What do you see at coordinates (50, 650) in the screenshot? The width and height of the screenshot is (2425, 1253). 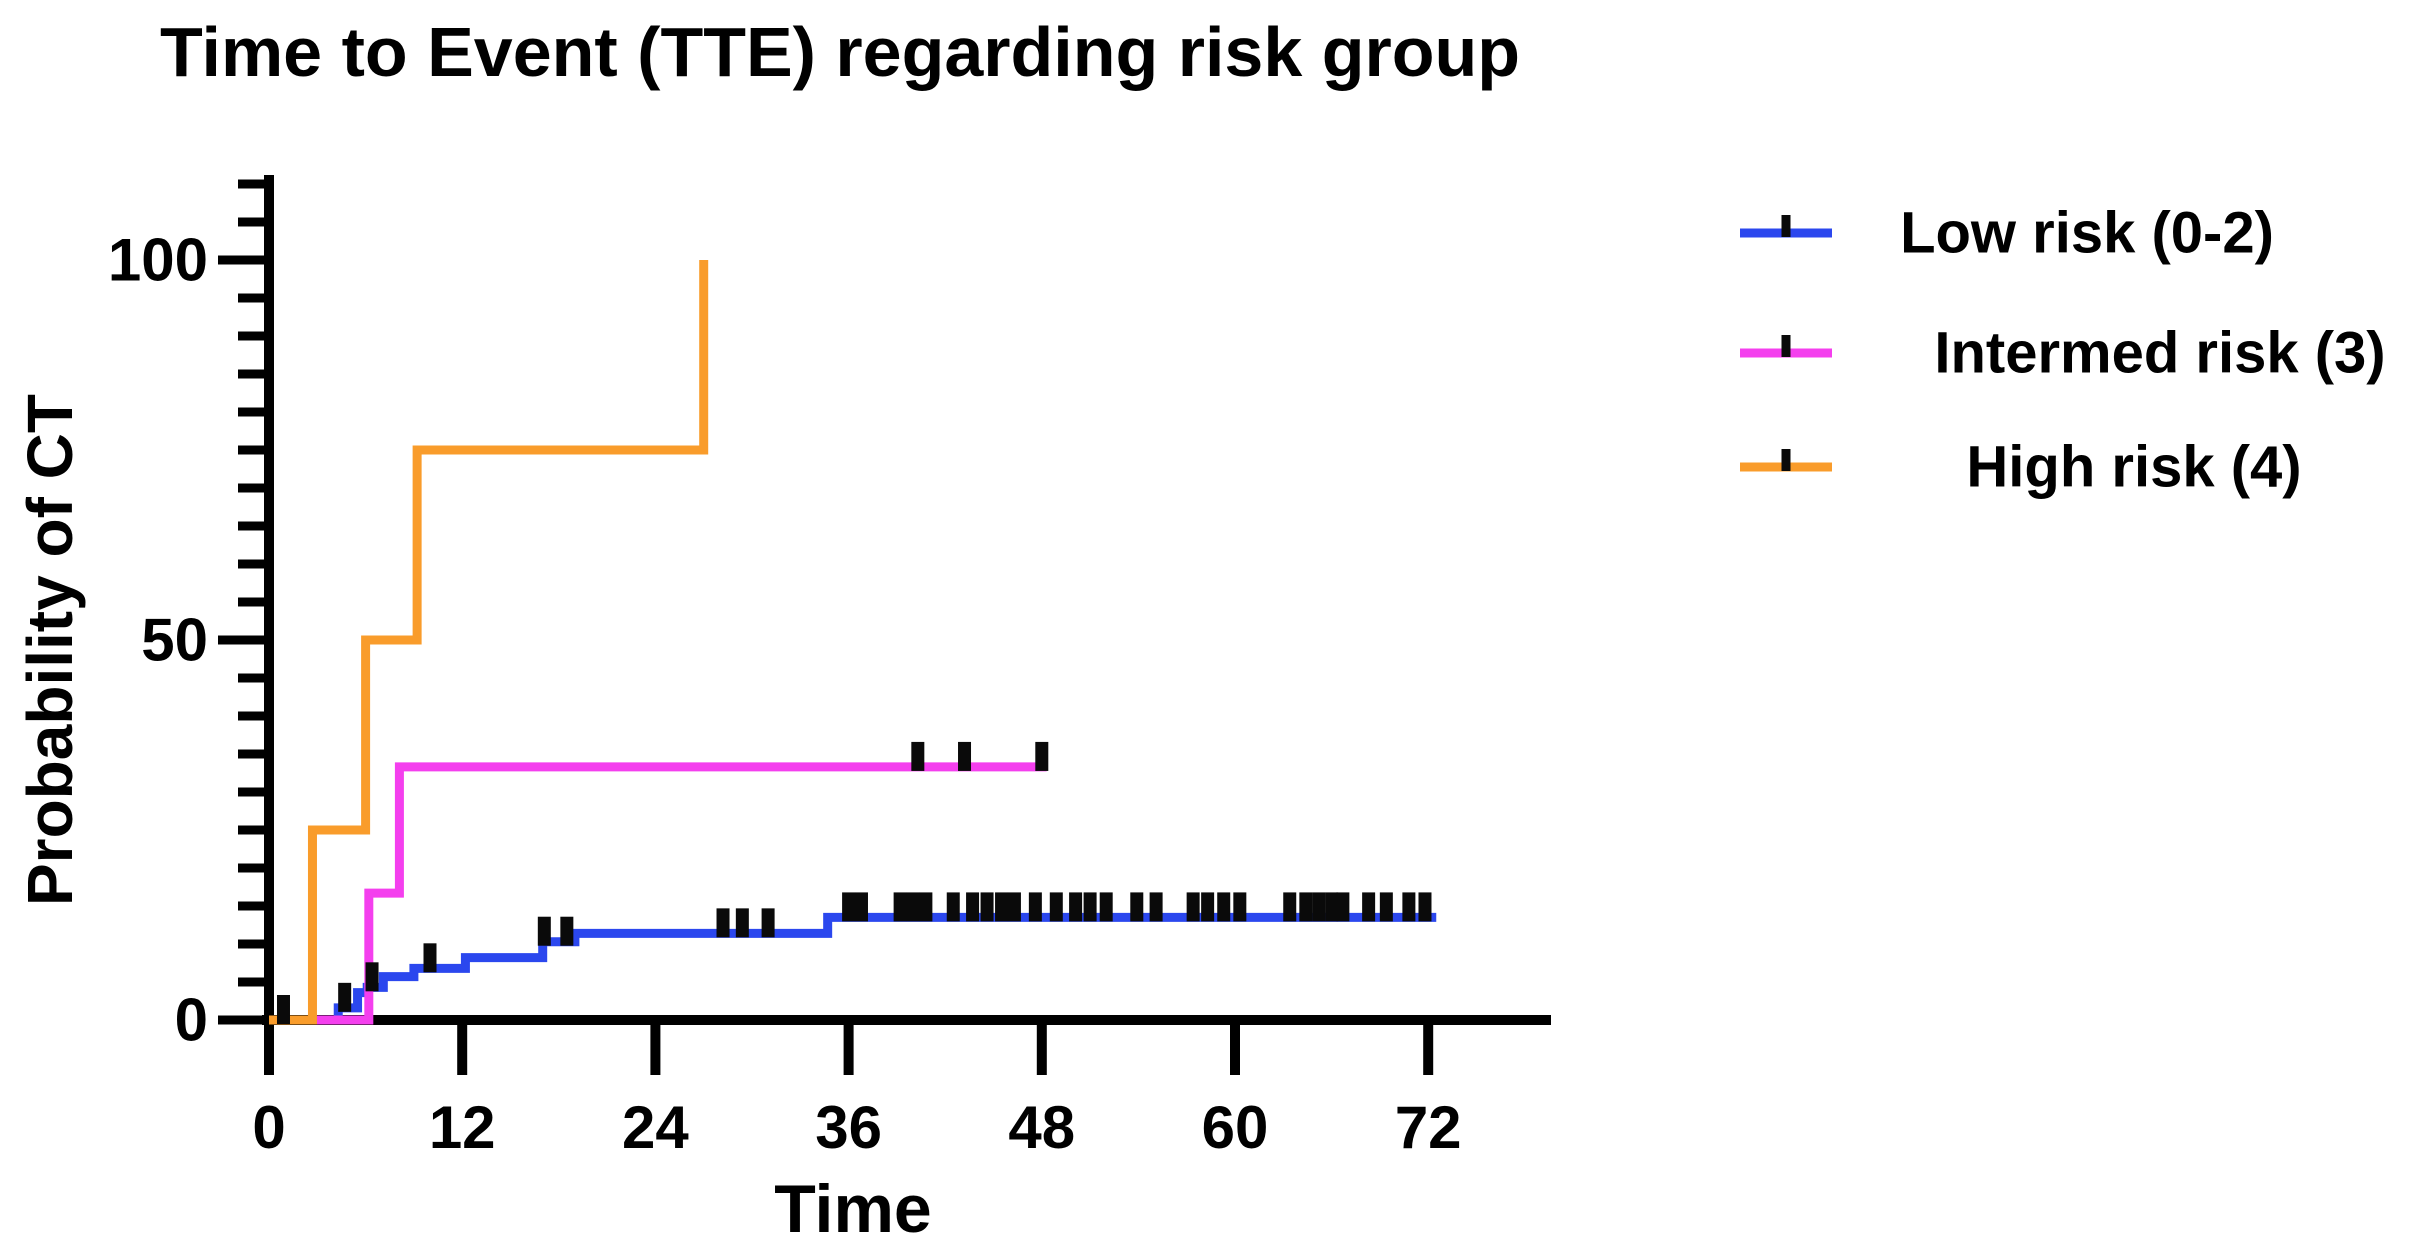 I see `y-axis-label: Probability of CT` at bounding box center [50, 650].